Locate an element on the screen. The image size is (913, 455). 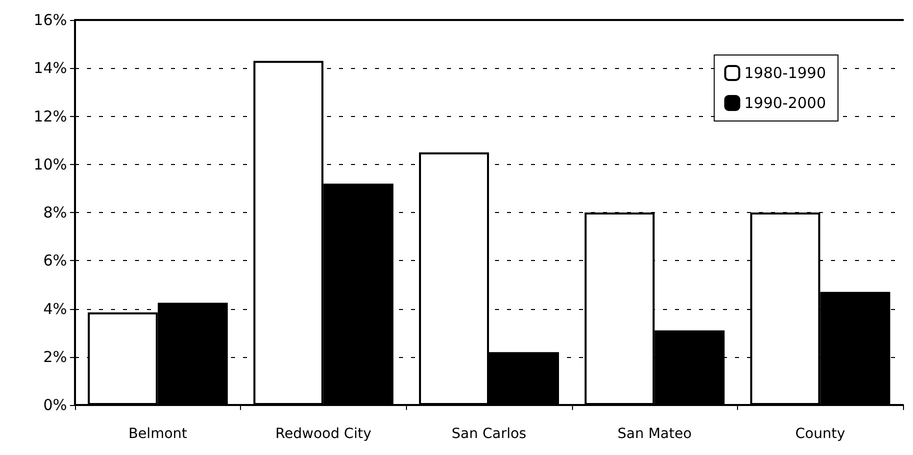
x-tick-label: Redwood City is located at coordinates (323, 434).